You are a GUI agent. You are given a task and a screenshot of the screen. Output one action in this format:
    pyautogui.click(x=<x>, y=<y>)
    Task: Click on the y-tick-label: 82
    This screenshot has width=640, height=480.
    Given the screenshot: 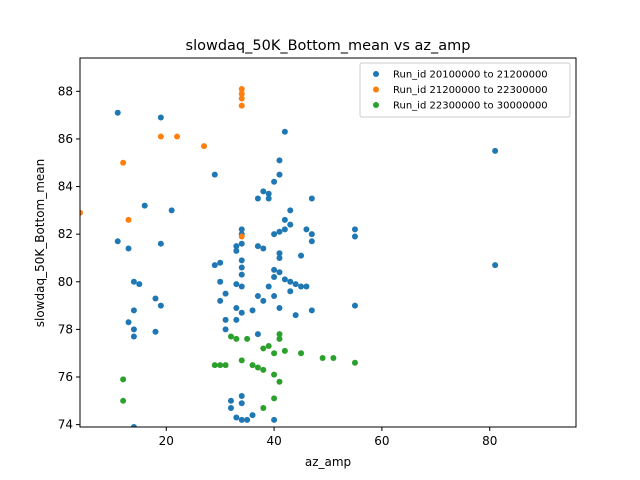 What is the action you would take?
    pyautogui.click(x=65, y=234)
    